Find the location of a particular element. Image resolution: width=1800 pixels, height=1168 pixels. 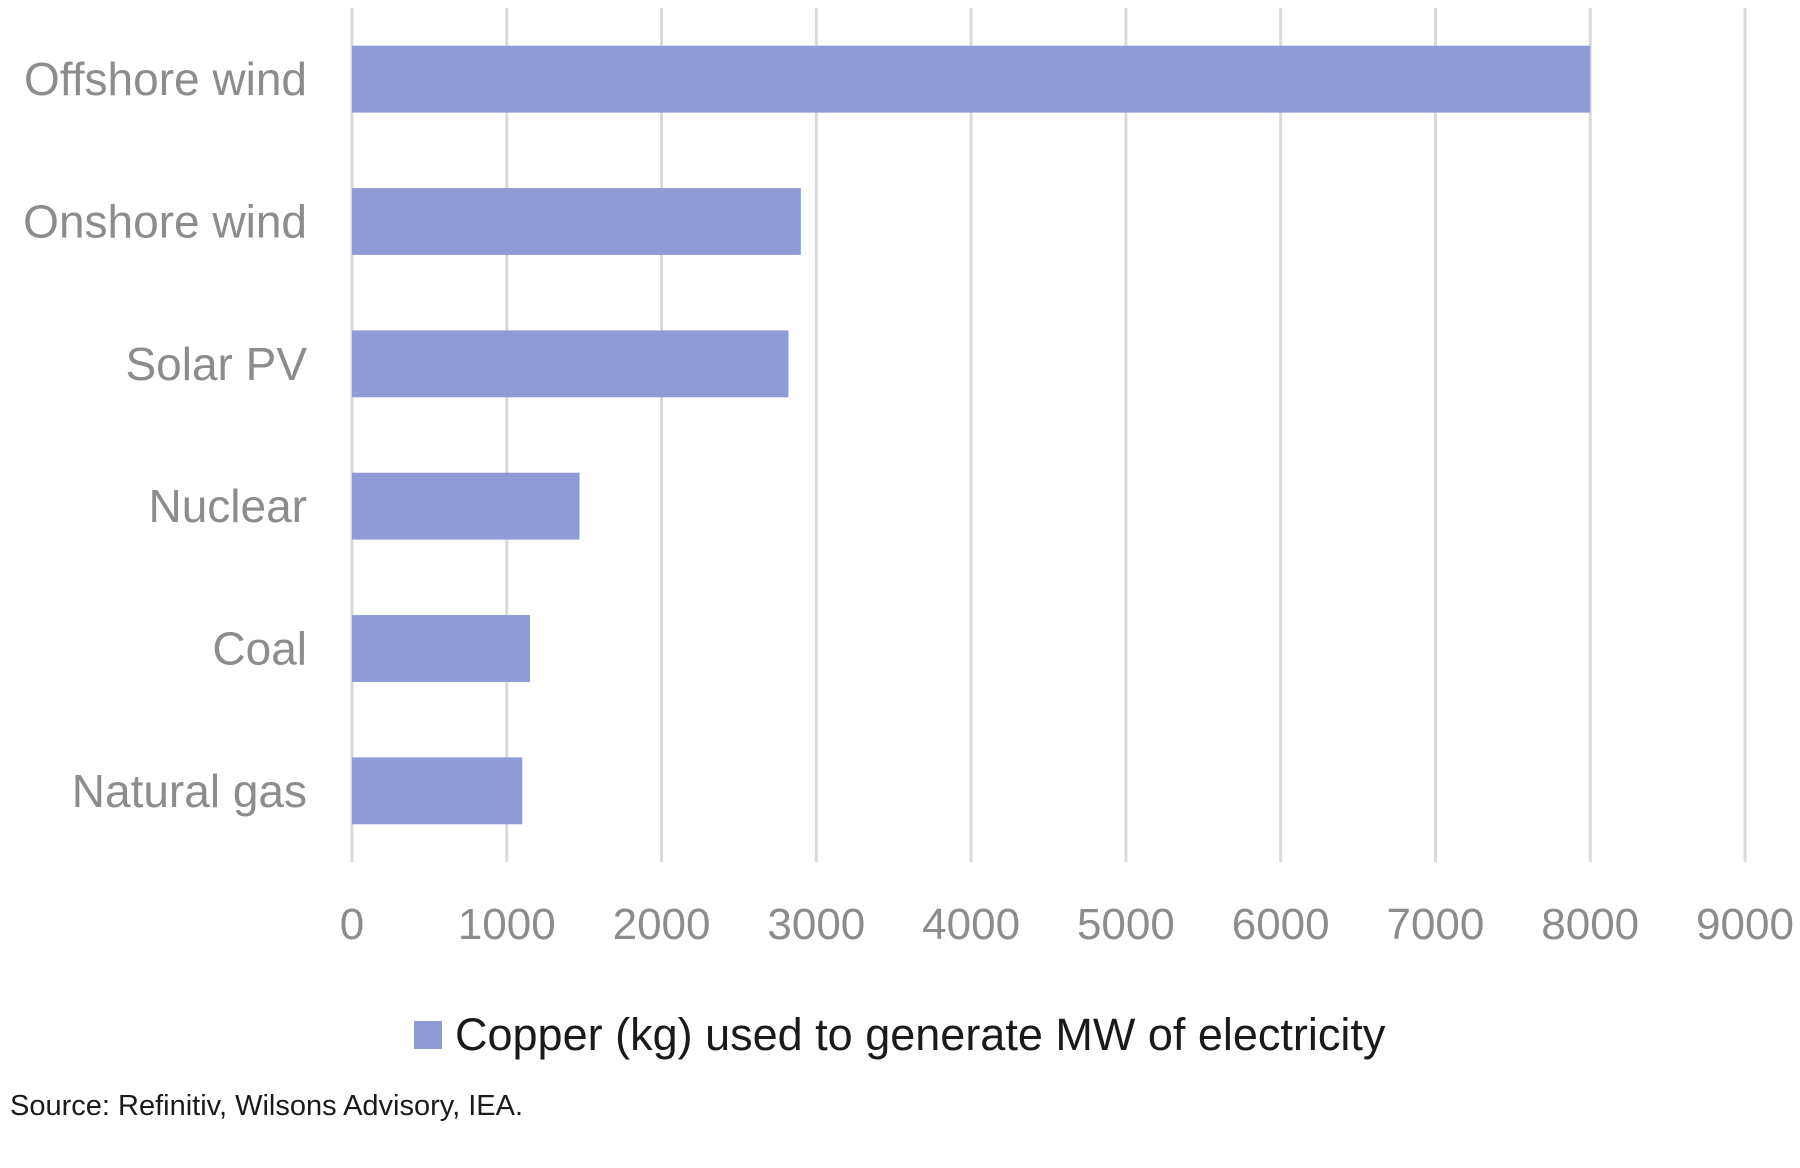

x-tick-label: 1000 is located at coordinates (507, 924).